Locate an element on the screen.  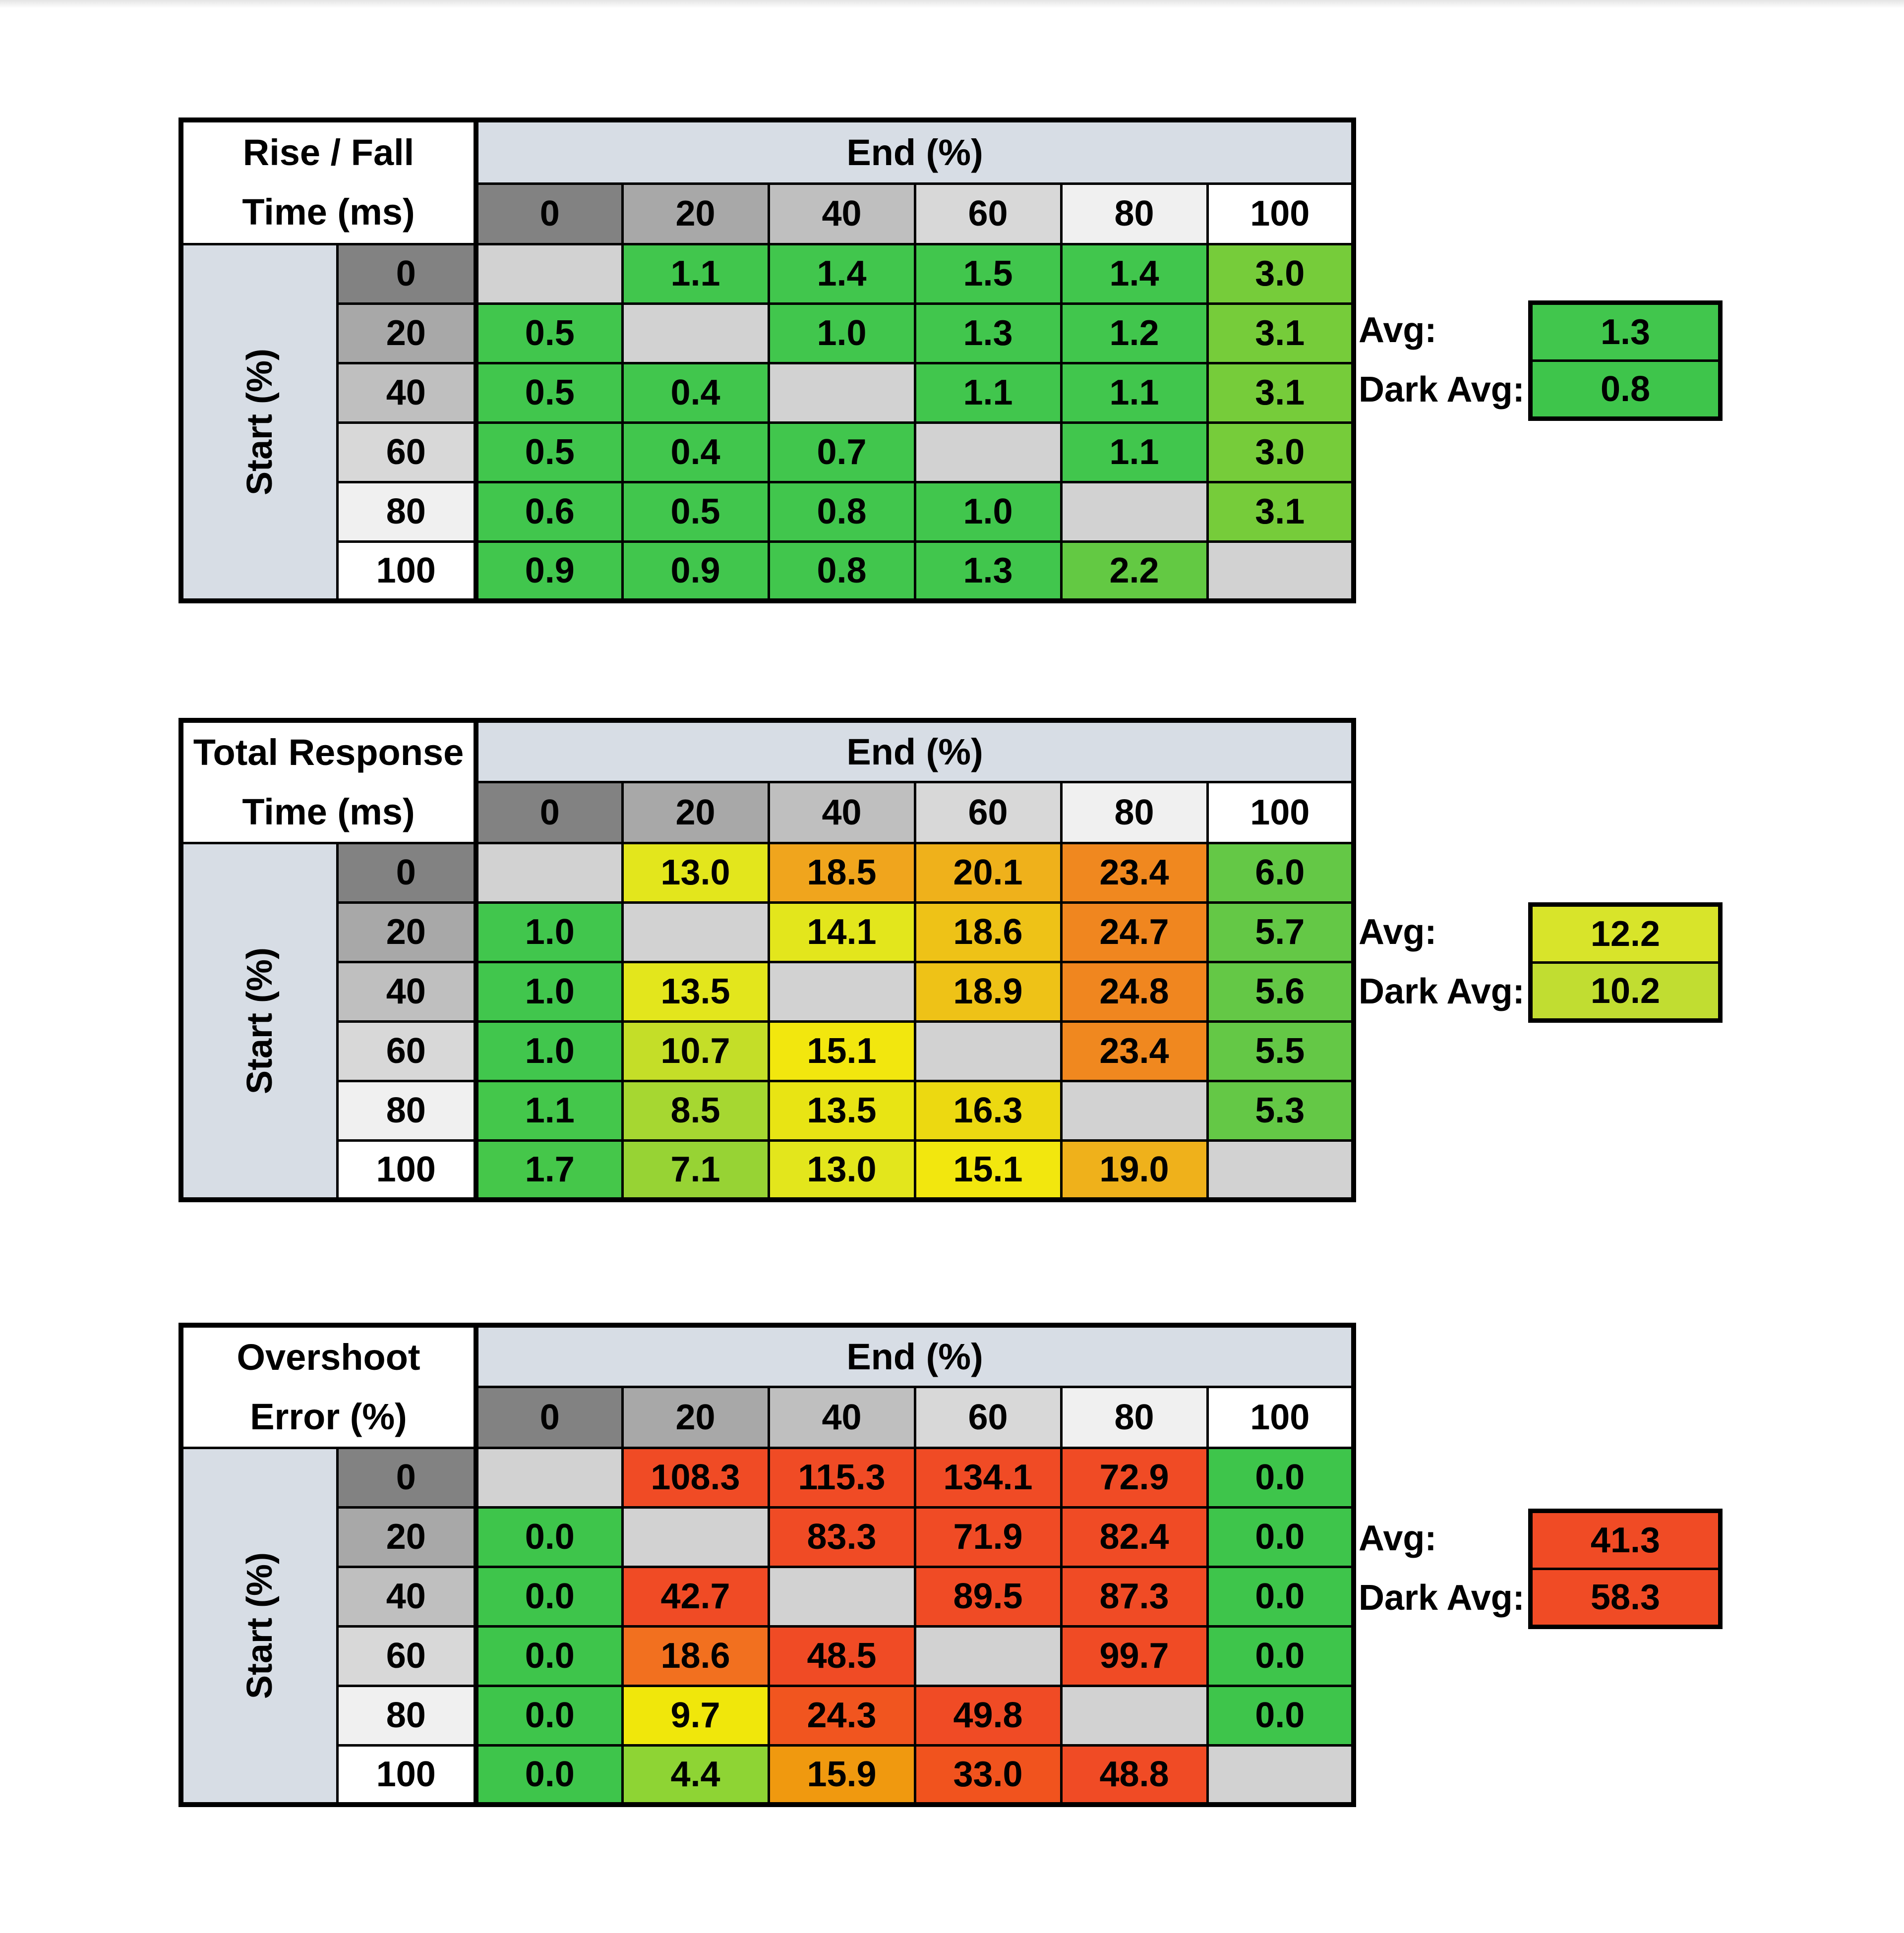
value-cell: 1.4 is located at coordinates (841, 273).